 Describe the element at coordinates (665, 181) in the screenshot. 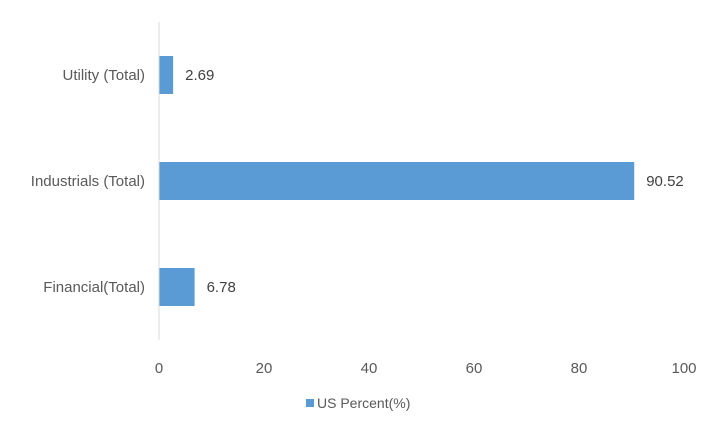

I see `data-label-2: 90.52` at that location.